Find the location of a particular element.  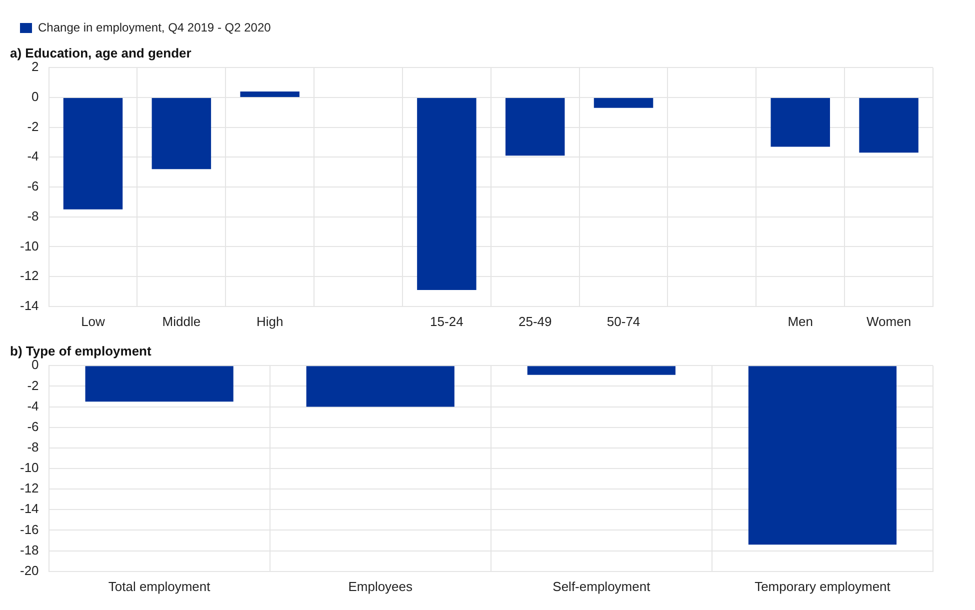

x-tick-label: Temporary employment is located at coordinates (822, 586).